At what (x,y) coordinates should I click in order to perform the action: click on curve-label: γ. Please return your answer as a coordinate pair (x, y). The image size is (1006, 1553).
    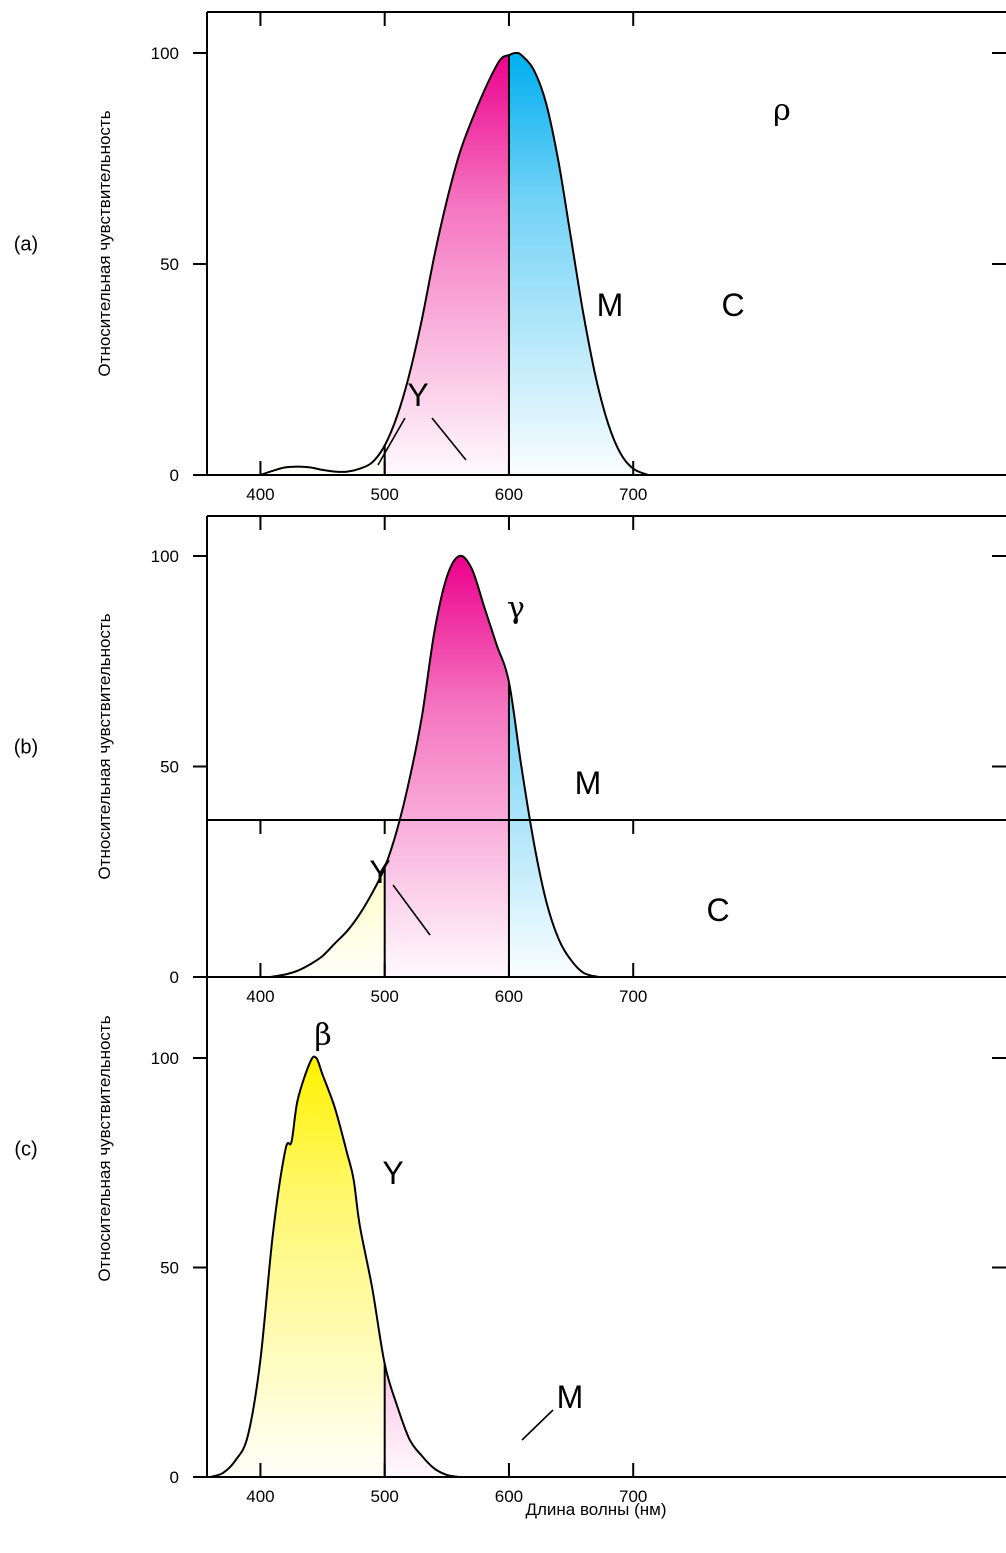
    Looking at the image, I should click on (516, 608).